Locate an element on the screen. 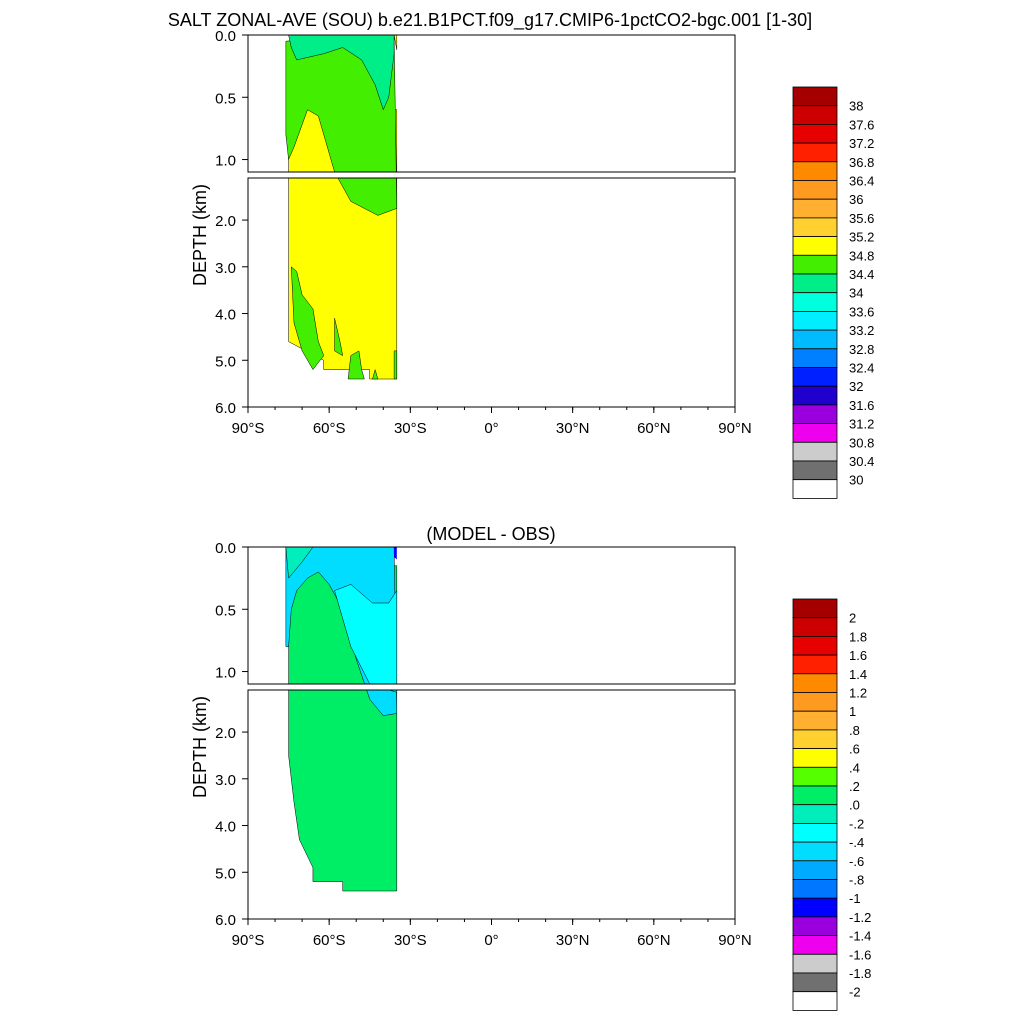  x-tick-label: 90°N is located at coordinates (735, 428).